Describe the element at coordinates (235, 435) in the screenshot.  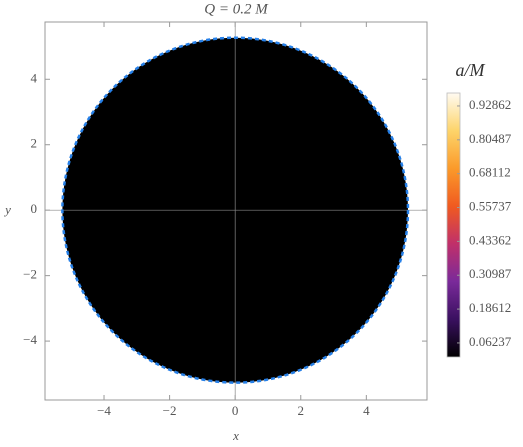
I see `x-axis-label: x` at that location.